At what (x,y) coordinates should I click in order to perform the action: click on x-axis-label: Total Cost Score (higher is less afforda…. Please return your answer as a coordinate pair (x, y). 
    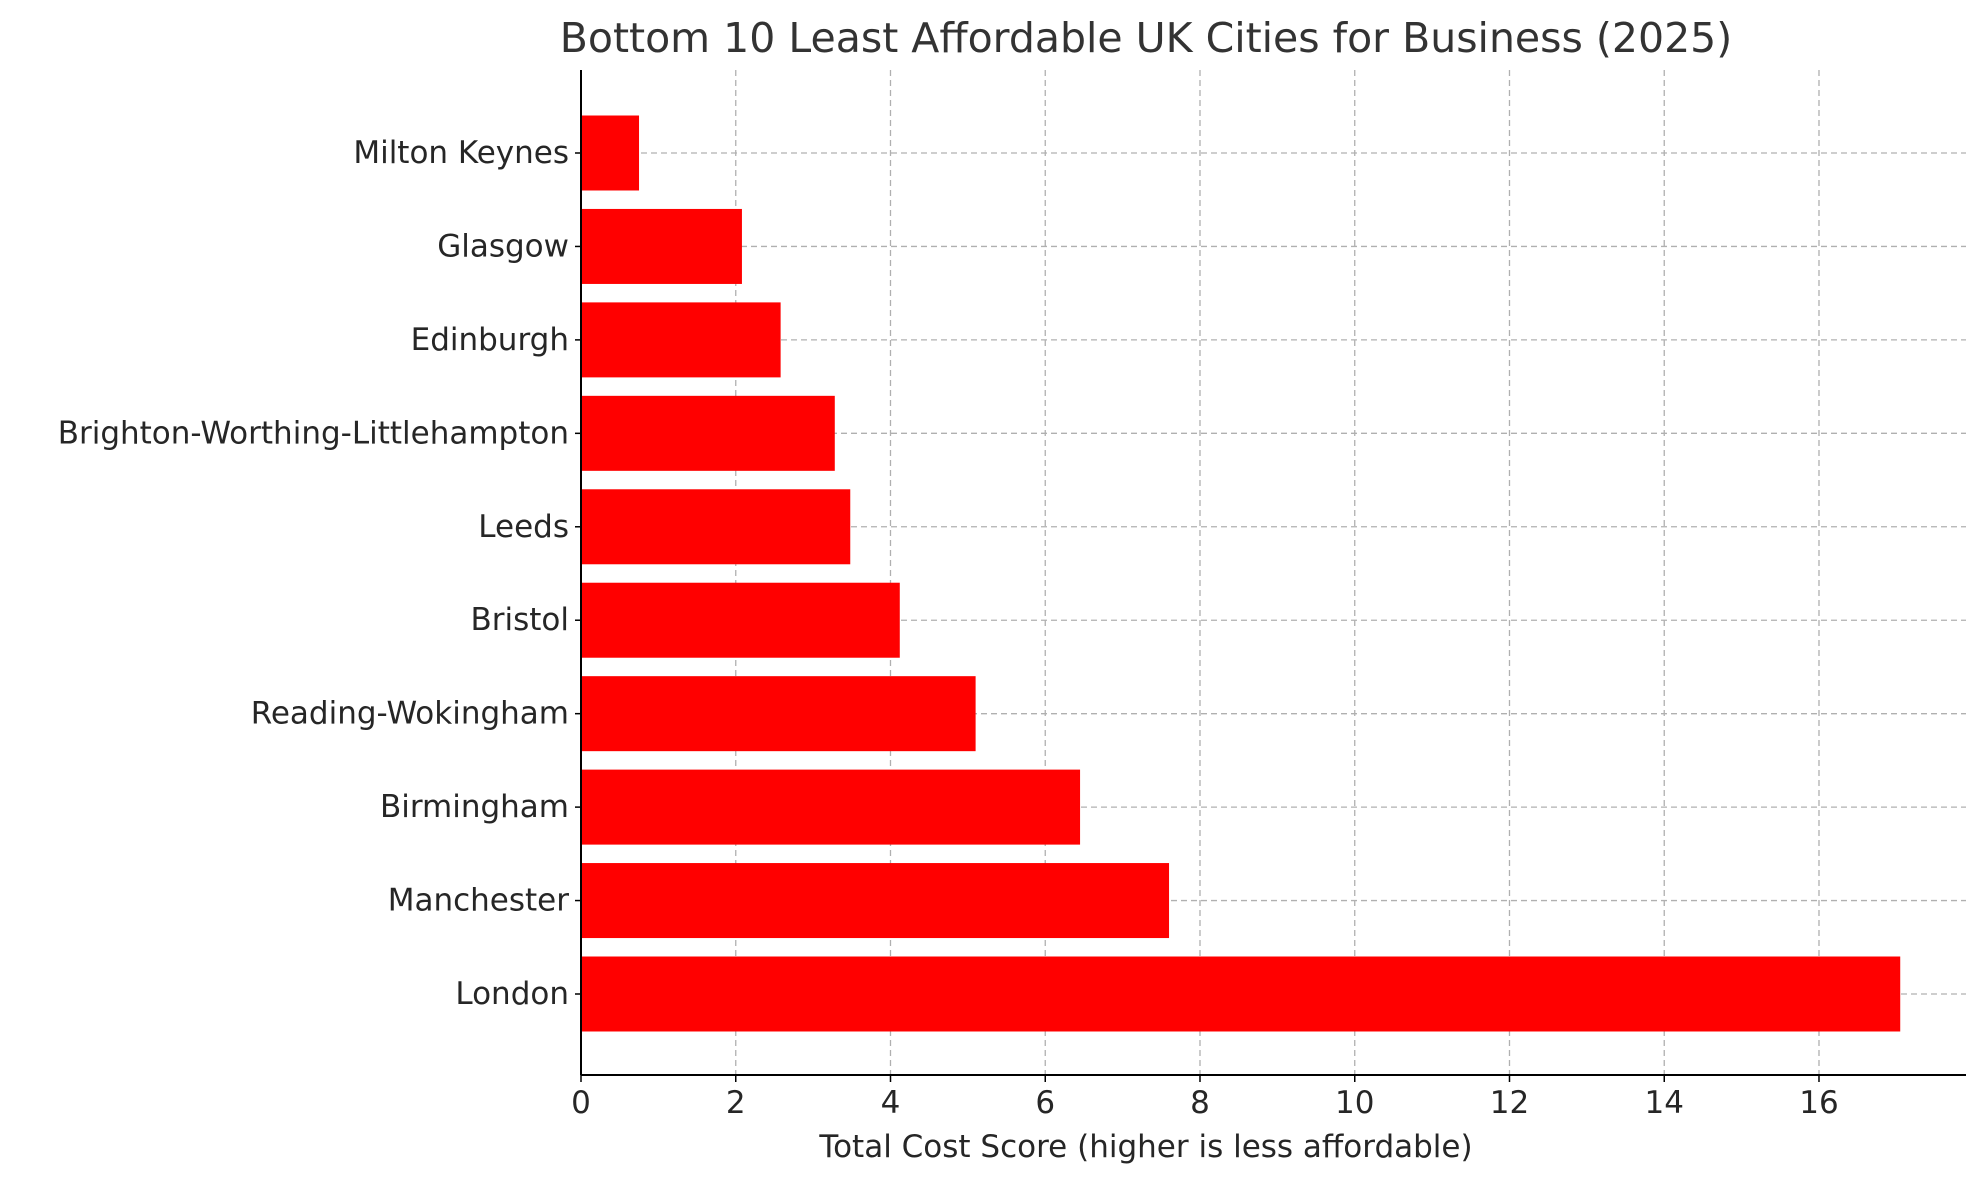
    Looking at the image, I should click on (1145, 1147).